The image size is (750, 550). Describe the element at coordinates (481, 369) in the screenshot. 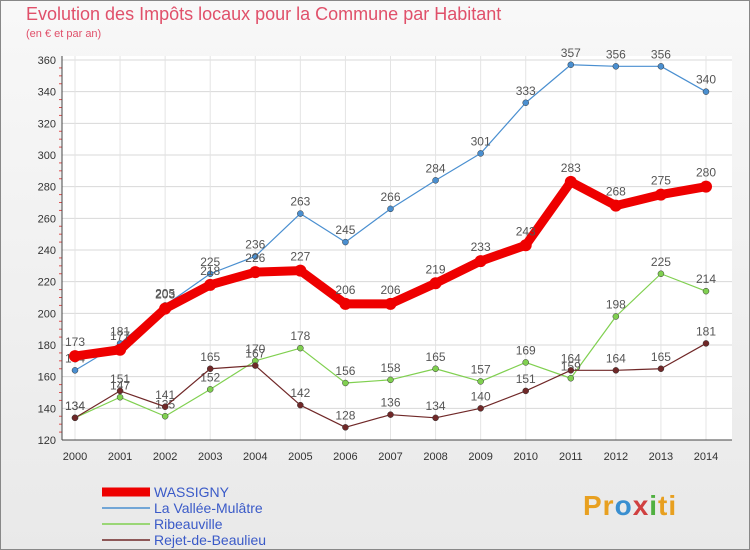

I see `data-label-ribeauville: 157` at that location.